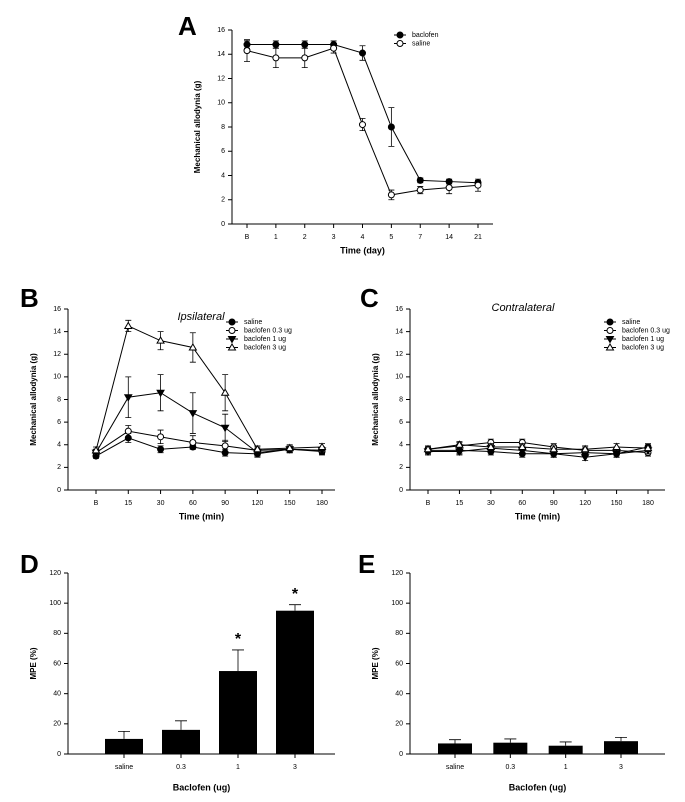 The width and height of the screenshot is (685, 802). What do you see at coordinates (621, 767) in the screenshot?
I see `x-tick-label: 3` at bounding box center [621, 767].